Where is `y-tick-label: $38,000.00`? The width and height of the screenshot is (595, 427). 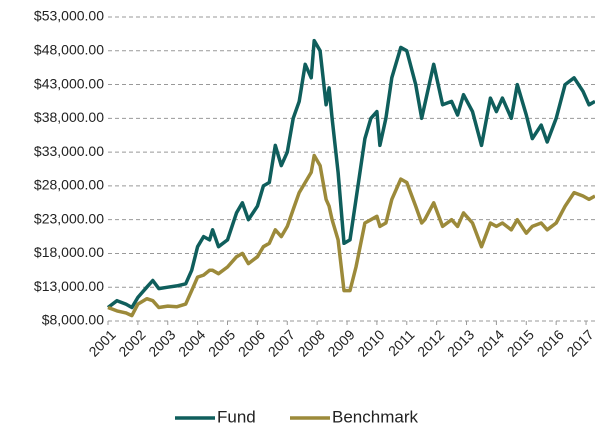 y-tick-label: $38,000.00 is located at coordinates (69, 117).